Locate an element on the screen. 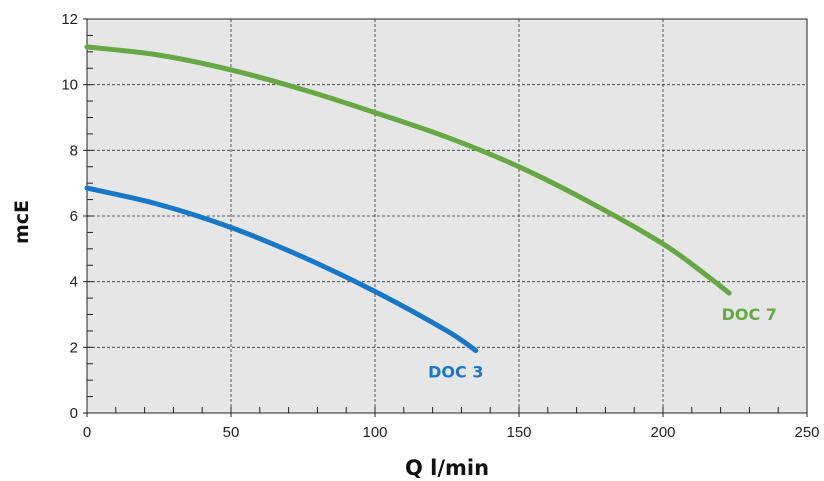 The image size is (824, 481). y-tick-label: 4 is located at coordinates (74, 282).